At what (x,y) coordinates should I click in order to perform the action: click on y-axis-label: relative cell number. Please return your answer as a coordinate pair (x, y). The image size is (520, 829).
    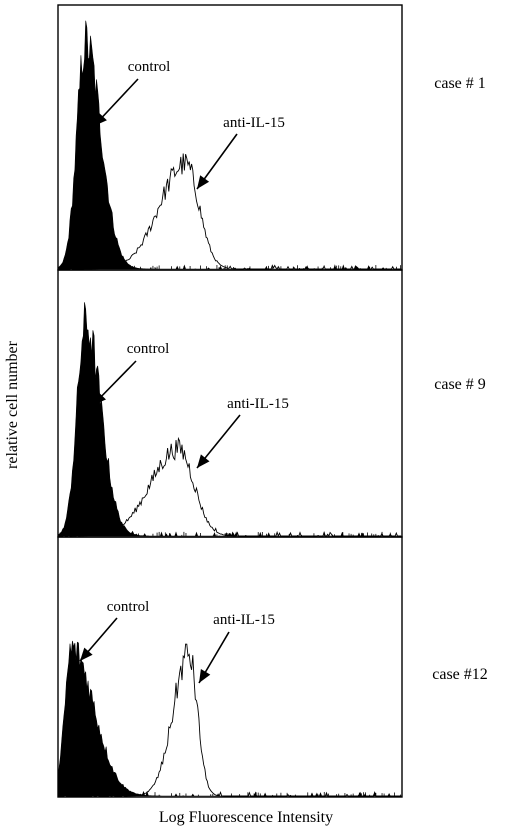
    Looking at the image, I should click on (12, 404).